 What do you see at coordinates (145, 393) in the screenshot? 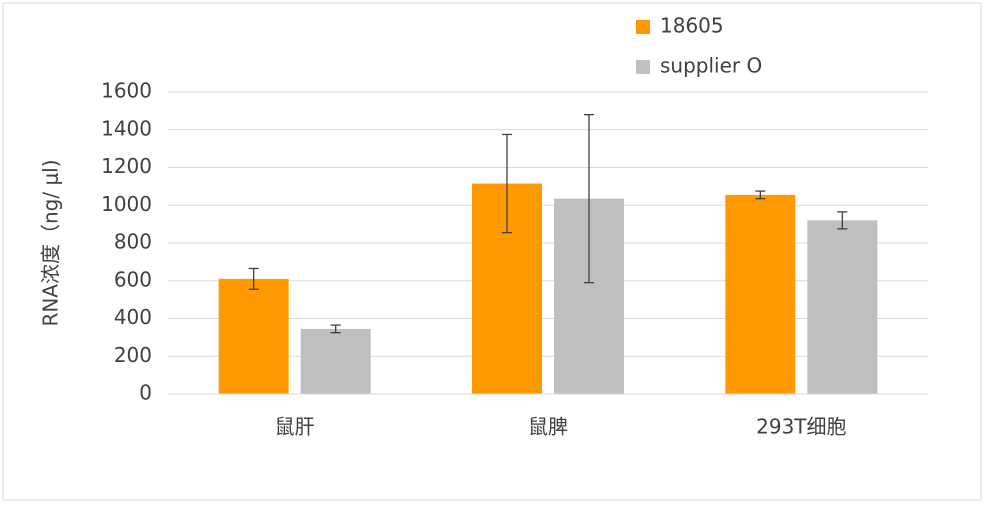
I see `y-tick-label: 0` at bounding box center [145, 393].